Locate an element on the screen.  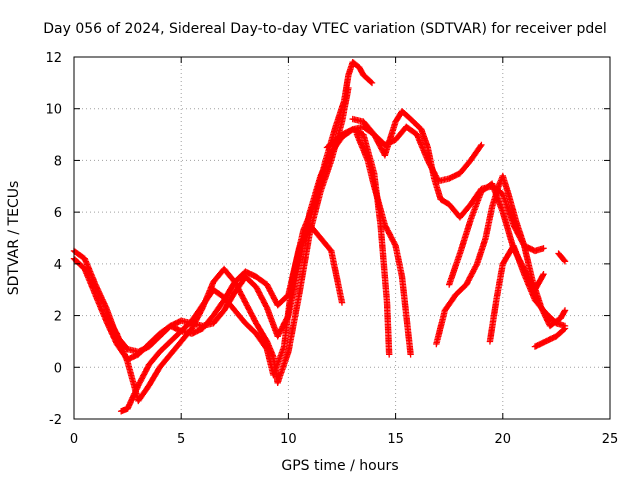
y-axis-label: SDTVAR / TECUs is located at coordinates (14, 238).